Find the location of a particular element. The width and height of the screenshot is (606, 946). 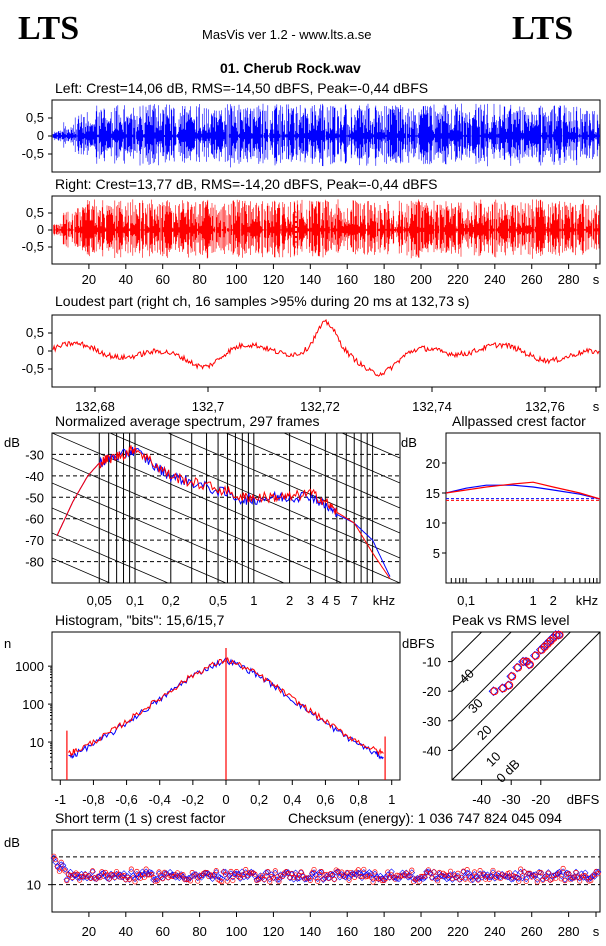

spectrum-xtick-label: 5 is located at coordinates (336, 600).